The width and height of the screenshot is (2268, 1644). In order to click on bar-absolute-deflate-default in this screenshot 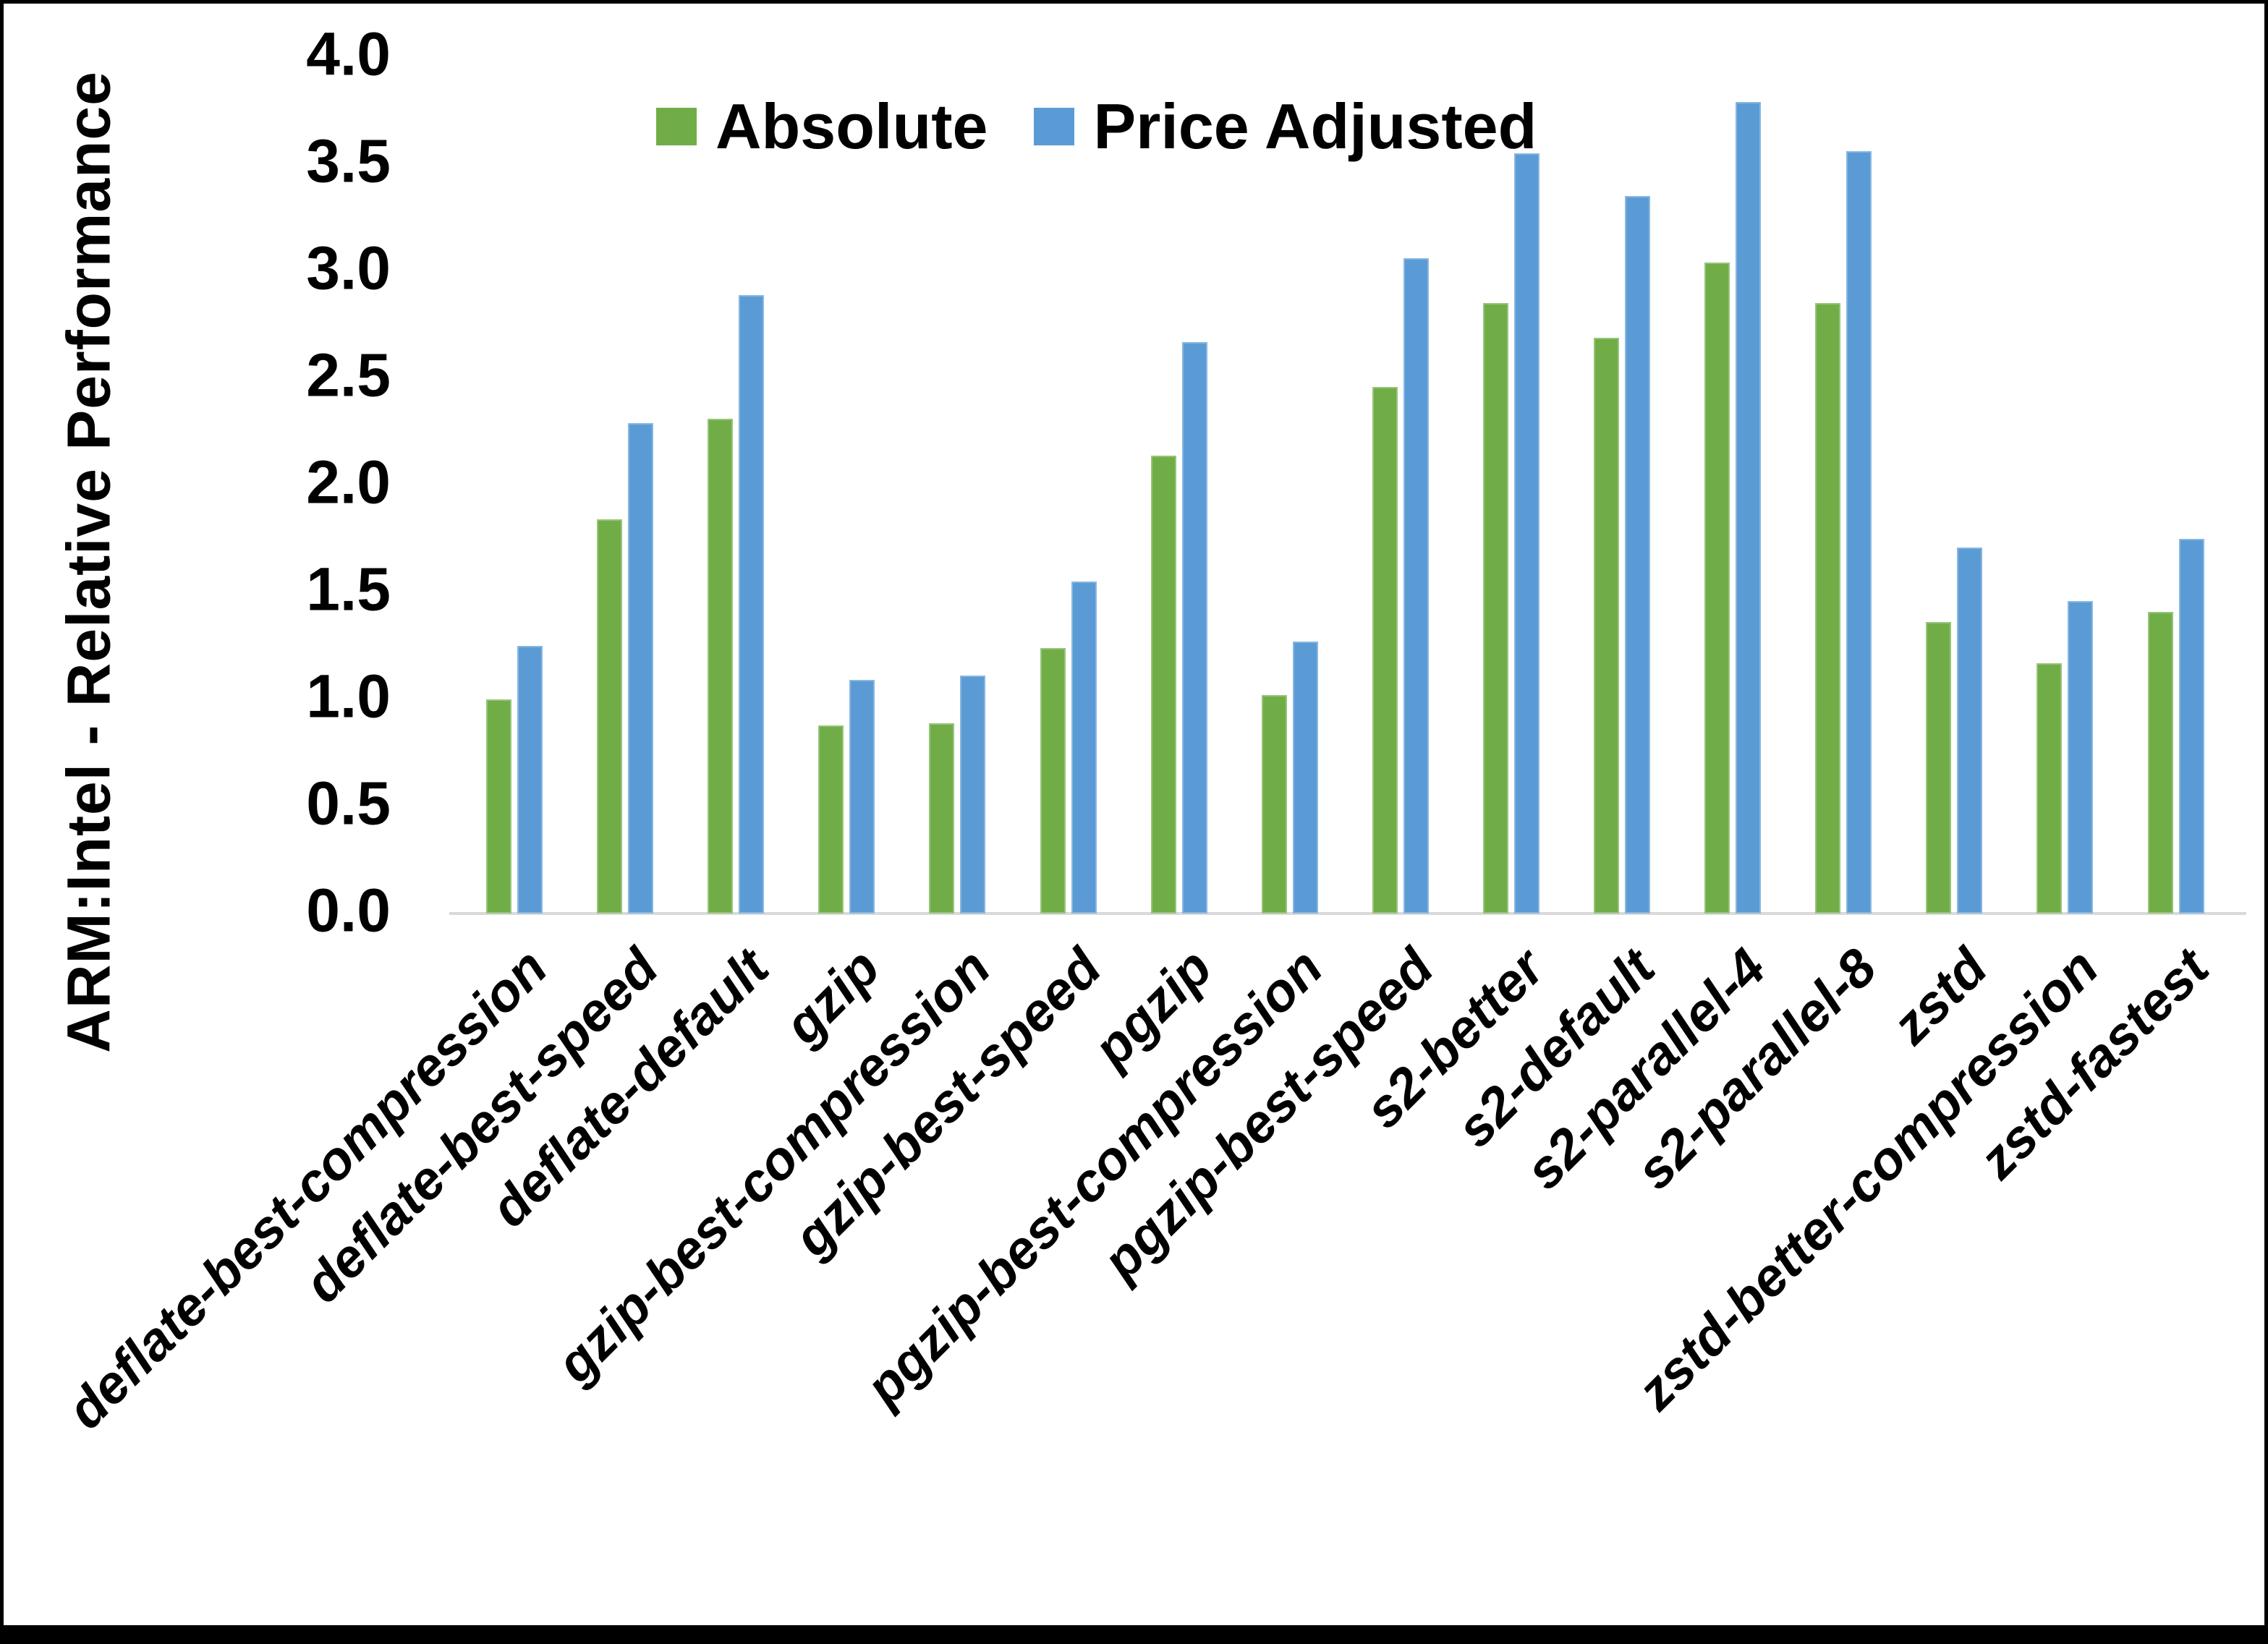, I will do `click(721, 666)`.